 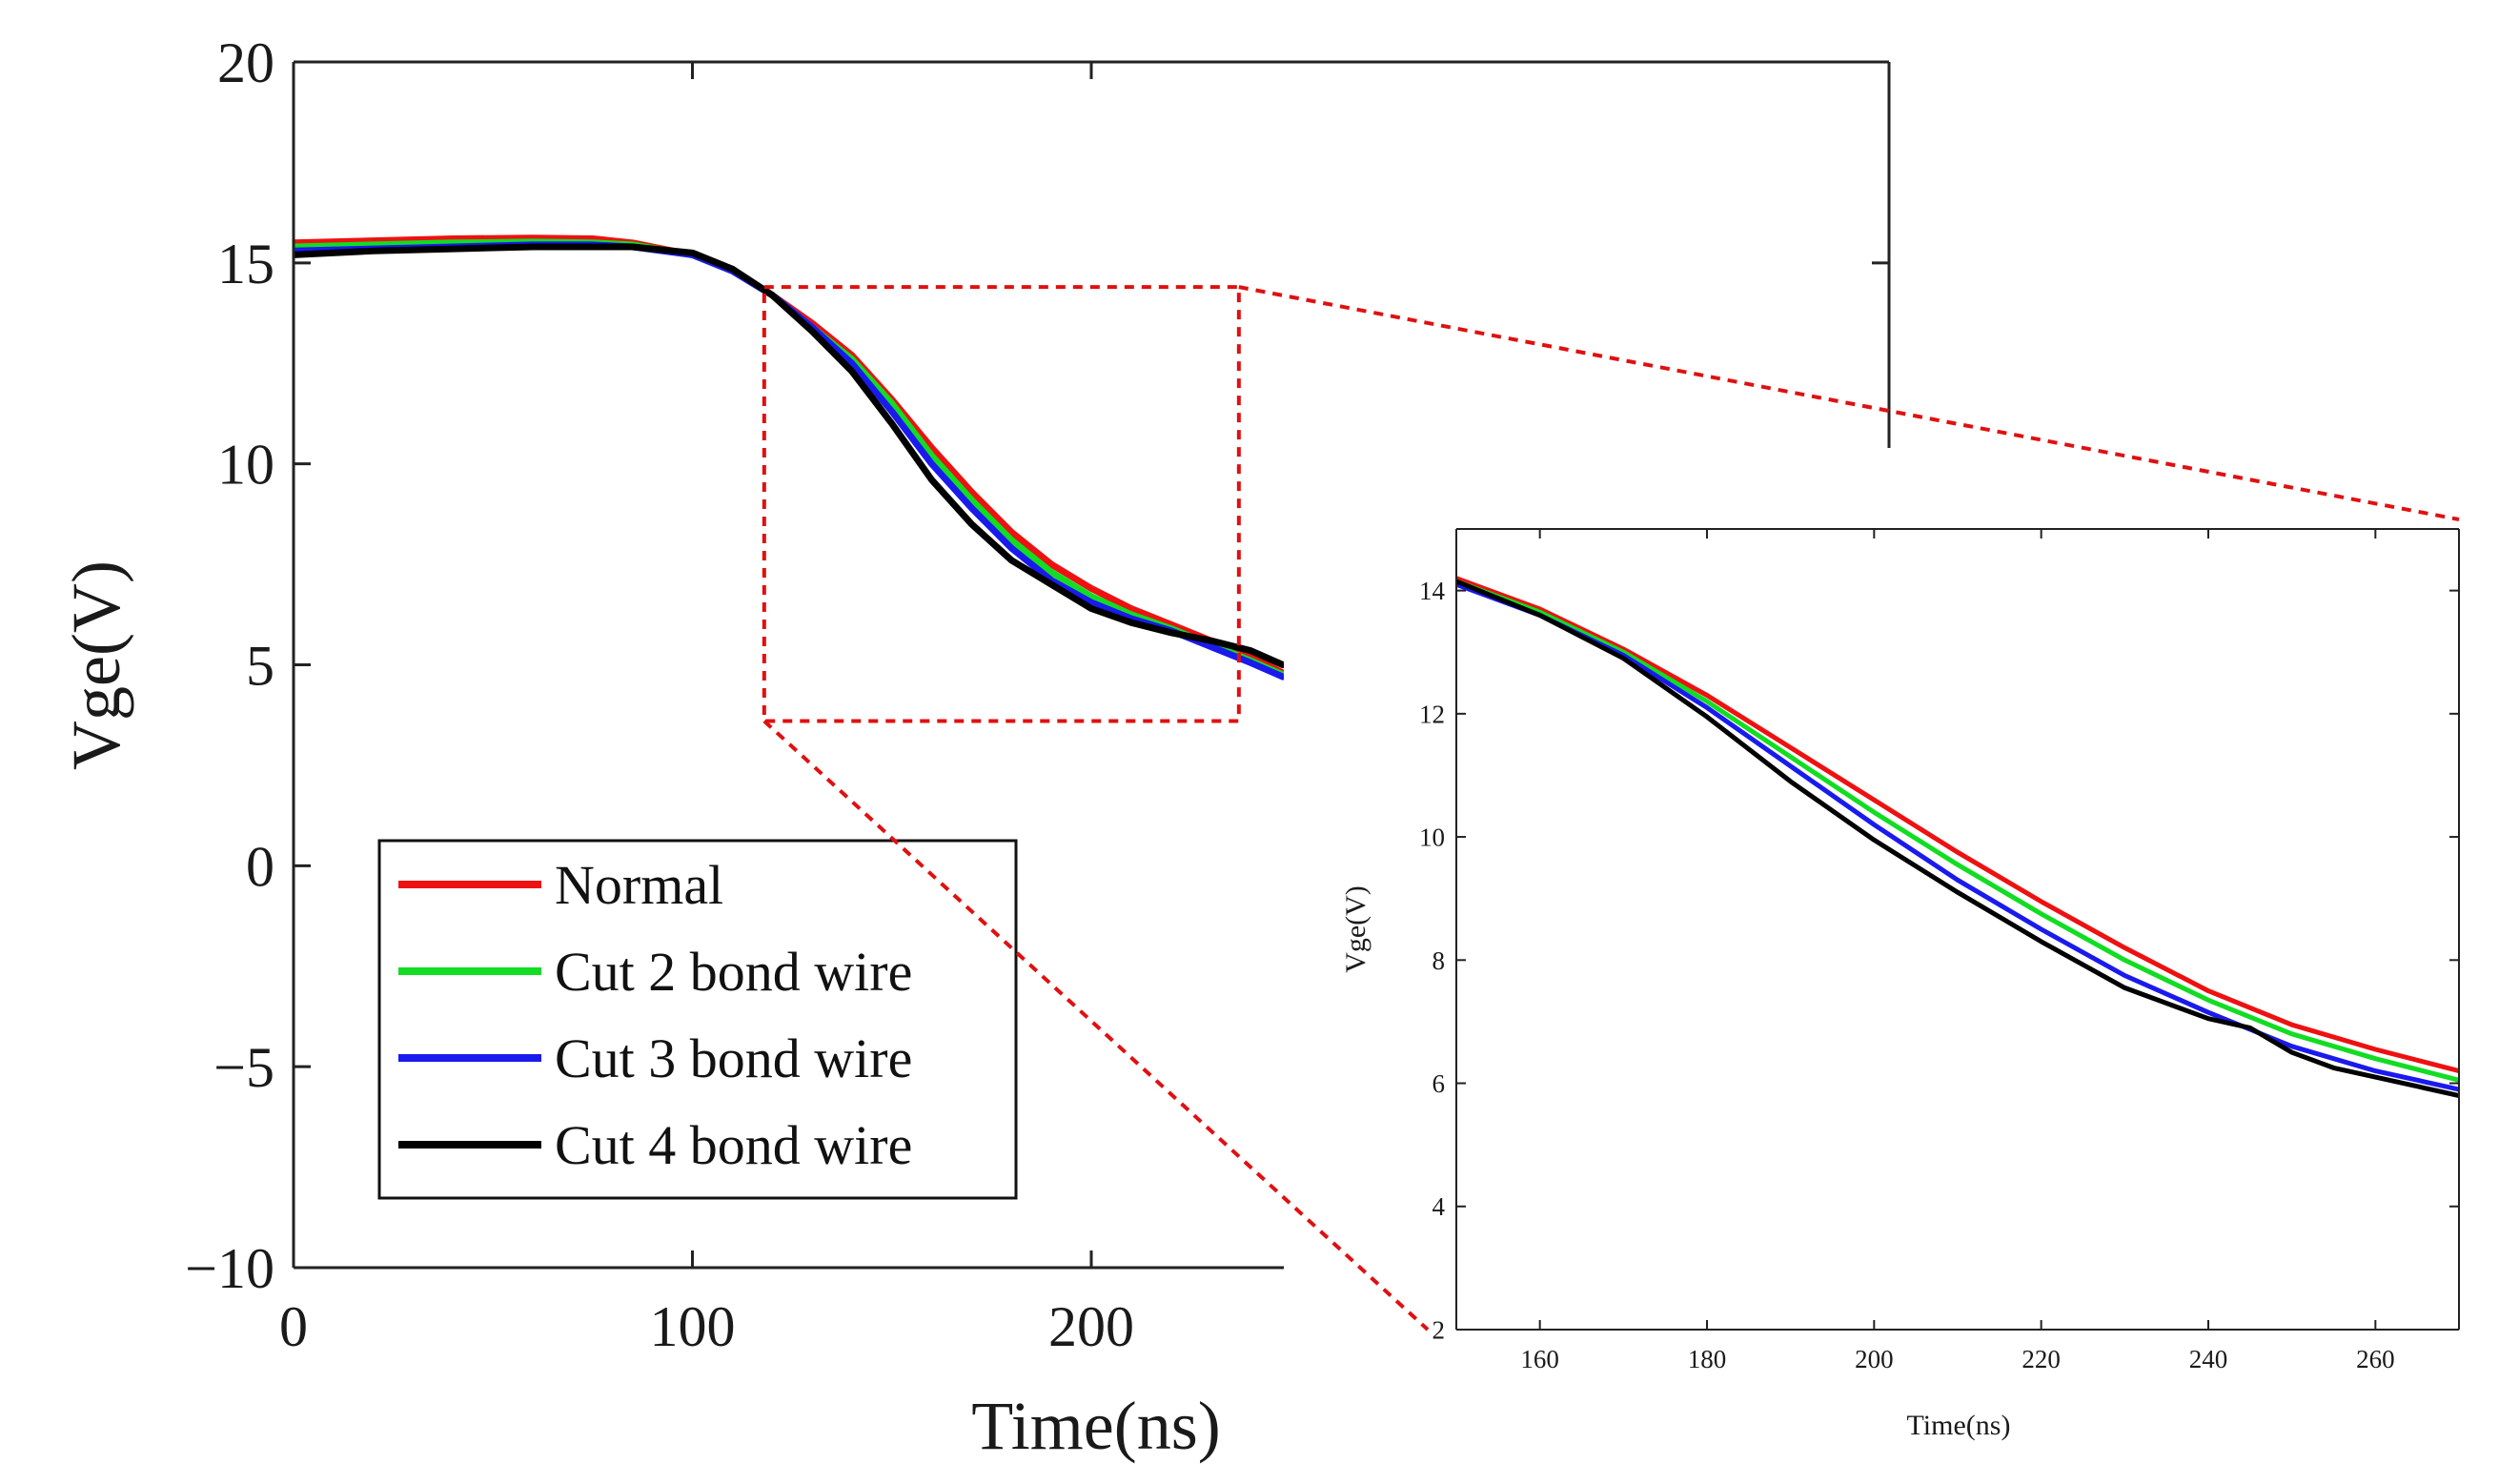 I want to click on inset-x-axis-label: Time(ns), so click(x=1959, y=1426).